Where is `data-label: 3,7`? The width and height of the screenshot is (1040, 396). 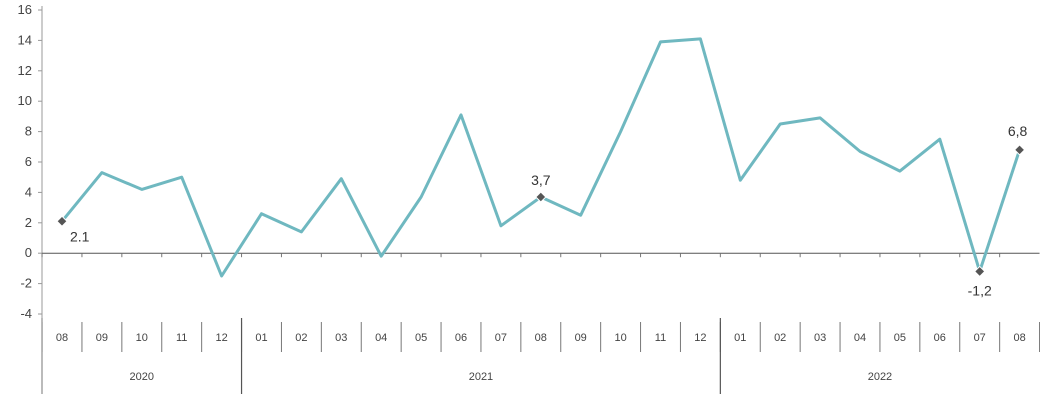
data-label: 3,7 is located at coordinates (541, 180).